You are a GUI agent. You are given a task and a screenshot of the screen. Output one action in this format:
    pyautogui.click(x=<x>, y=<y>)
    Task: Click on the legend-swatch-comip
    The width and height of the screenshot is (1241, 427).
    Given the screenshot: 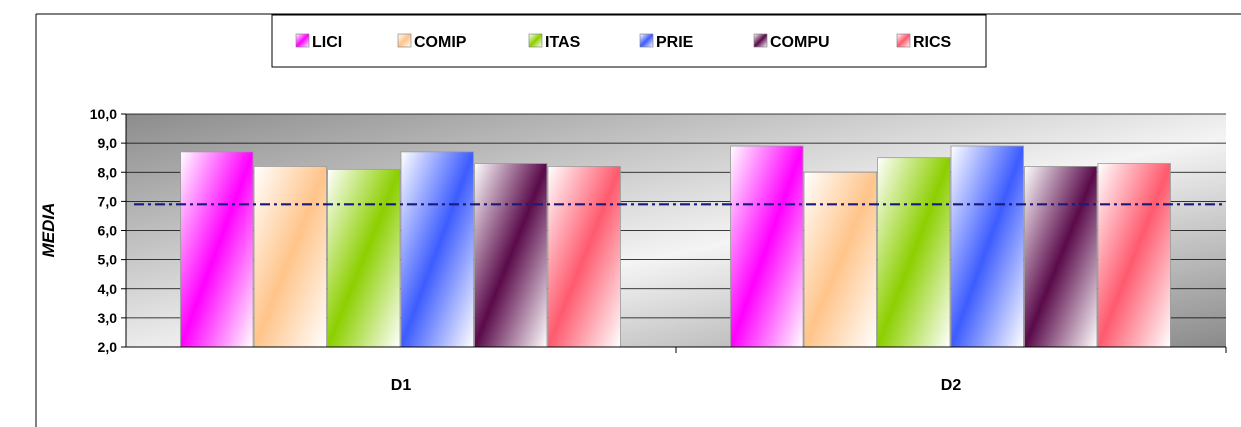 What is the action you would take?
    pyautogui.click(x=404, y=40)
    